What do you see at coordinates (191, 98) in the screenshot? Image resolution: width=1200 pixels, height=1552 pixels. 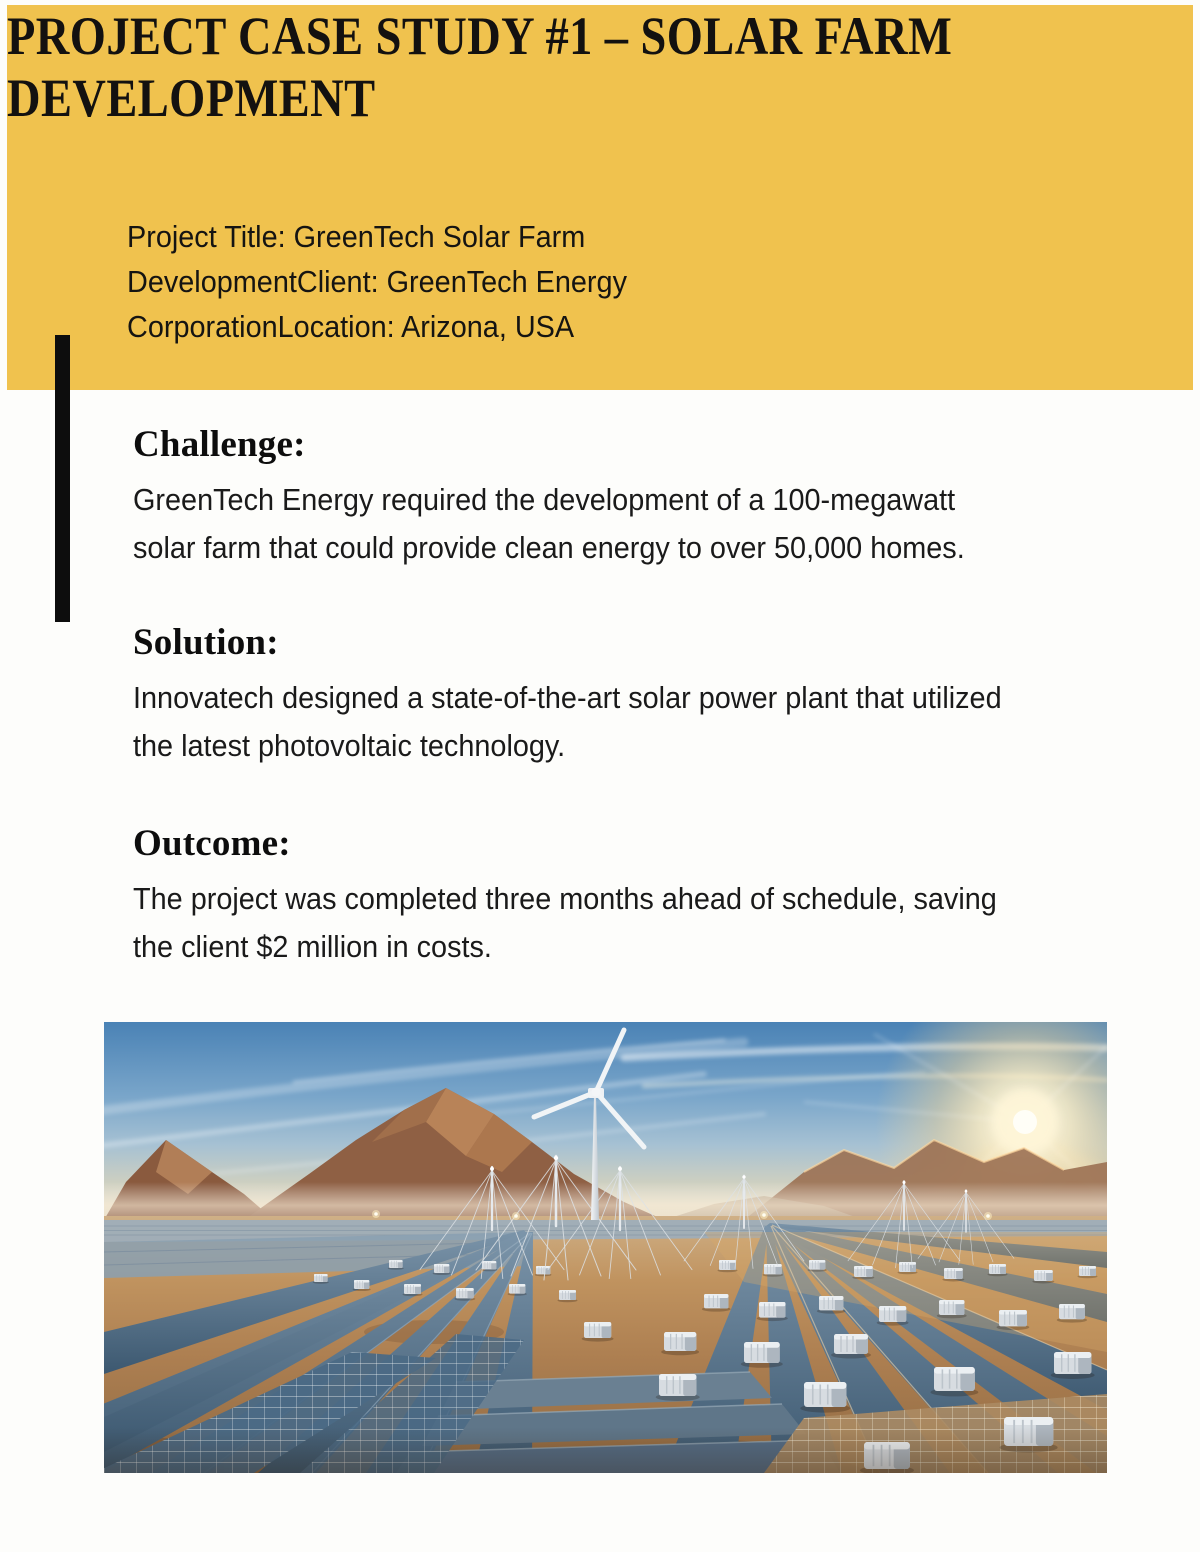 I see `page-title-line-2: DEVELOPMENT` at bounding box center [191, 98].